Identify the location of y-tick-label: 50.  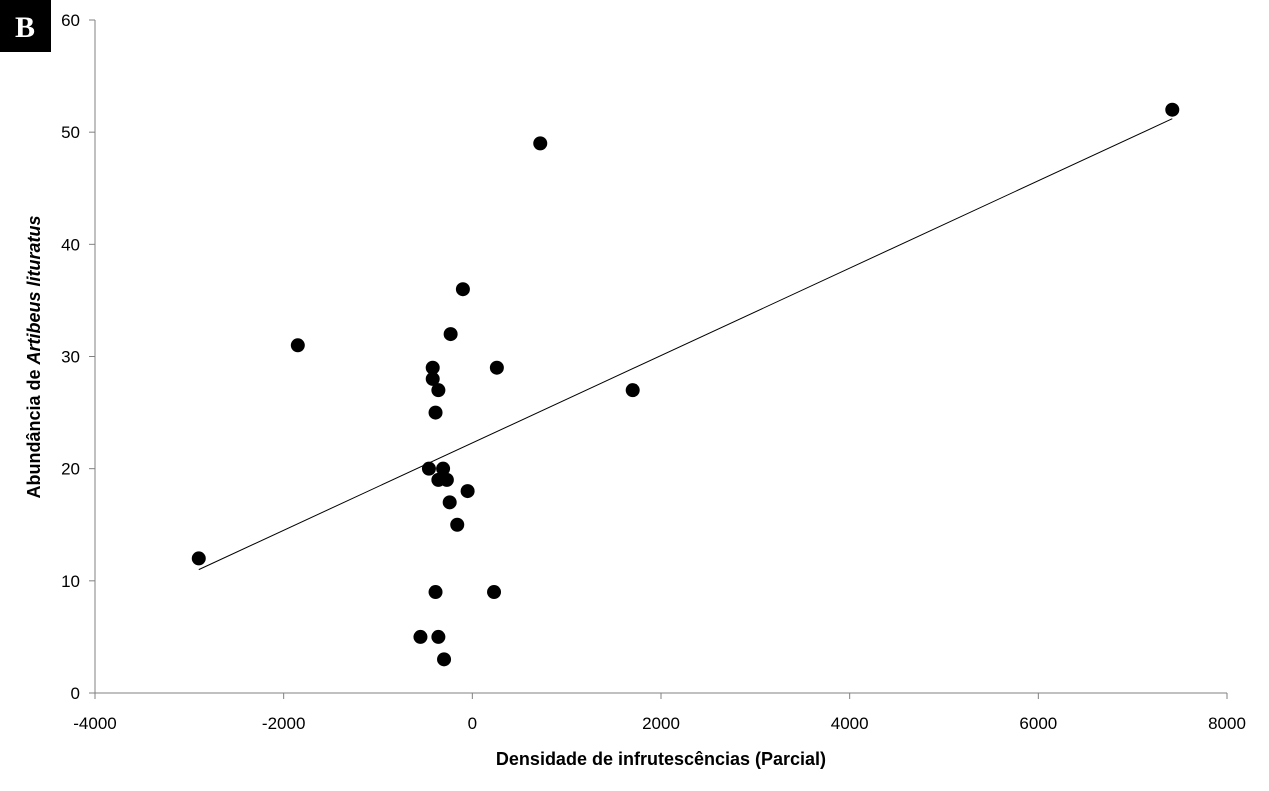
(70, 132).